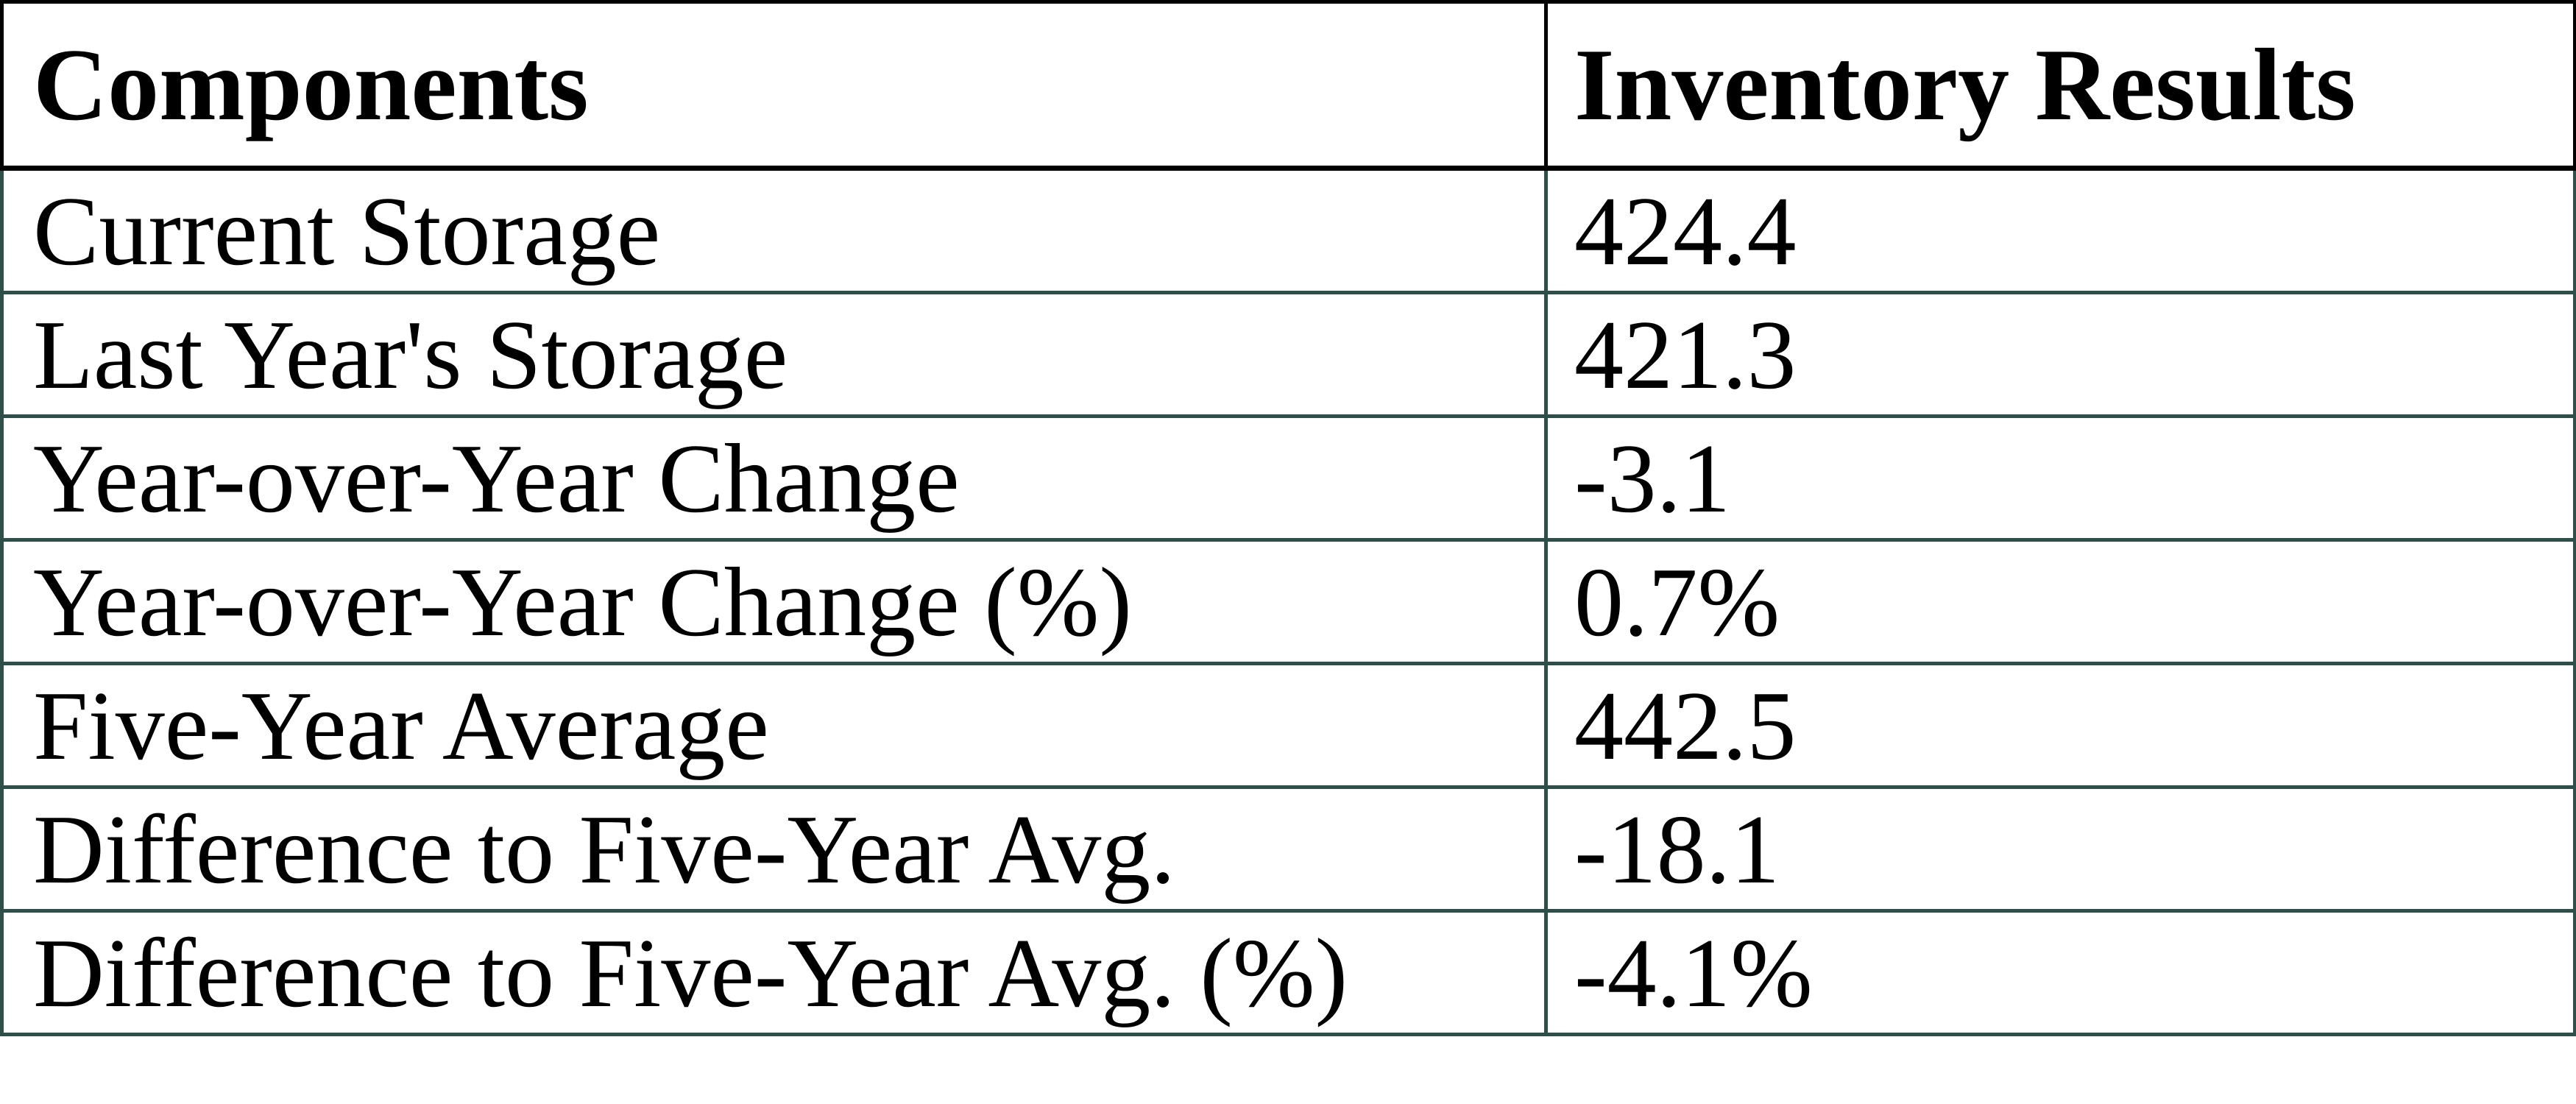 The height and width of the screenshot is (1104, 2576). Describe the element at coordinates (774, 85) in the screenshot. I see `header-cell-components: Components` at that location.